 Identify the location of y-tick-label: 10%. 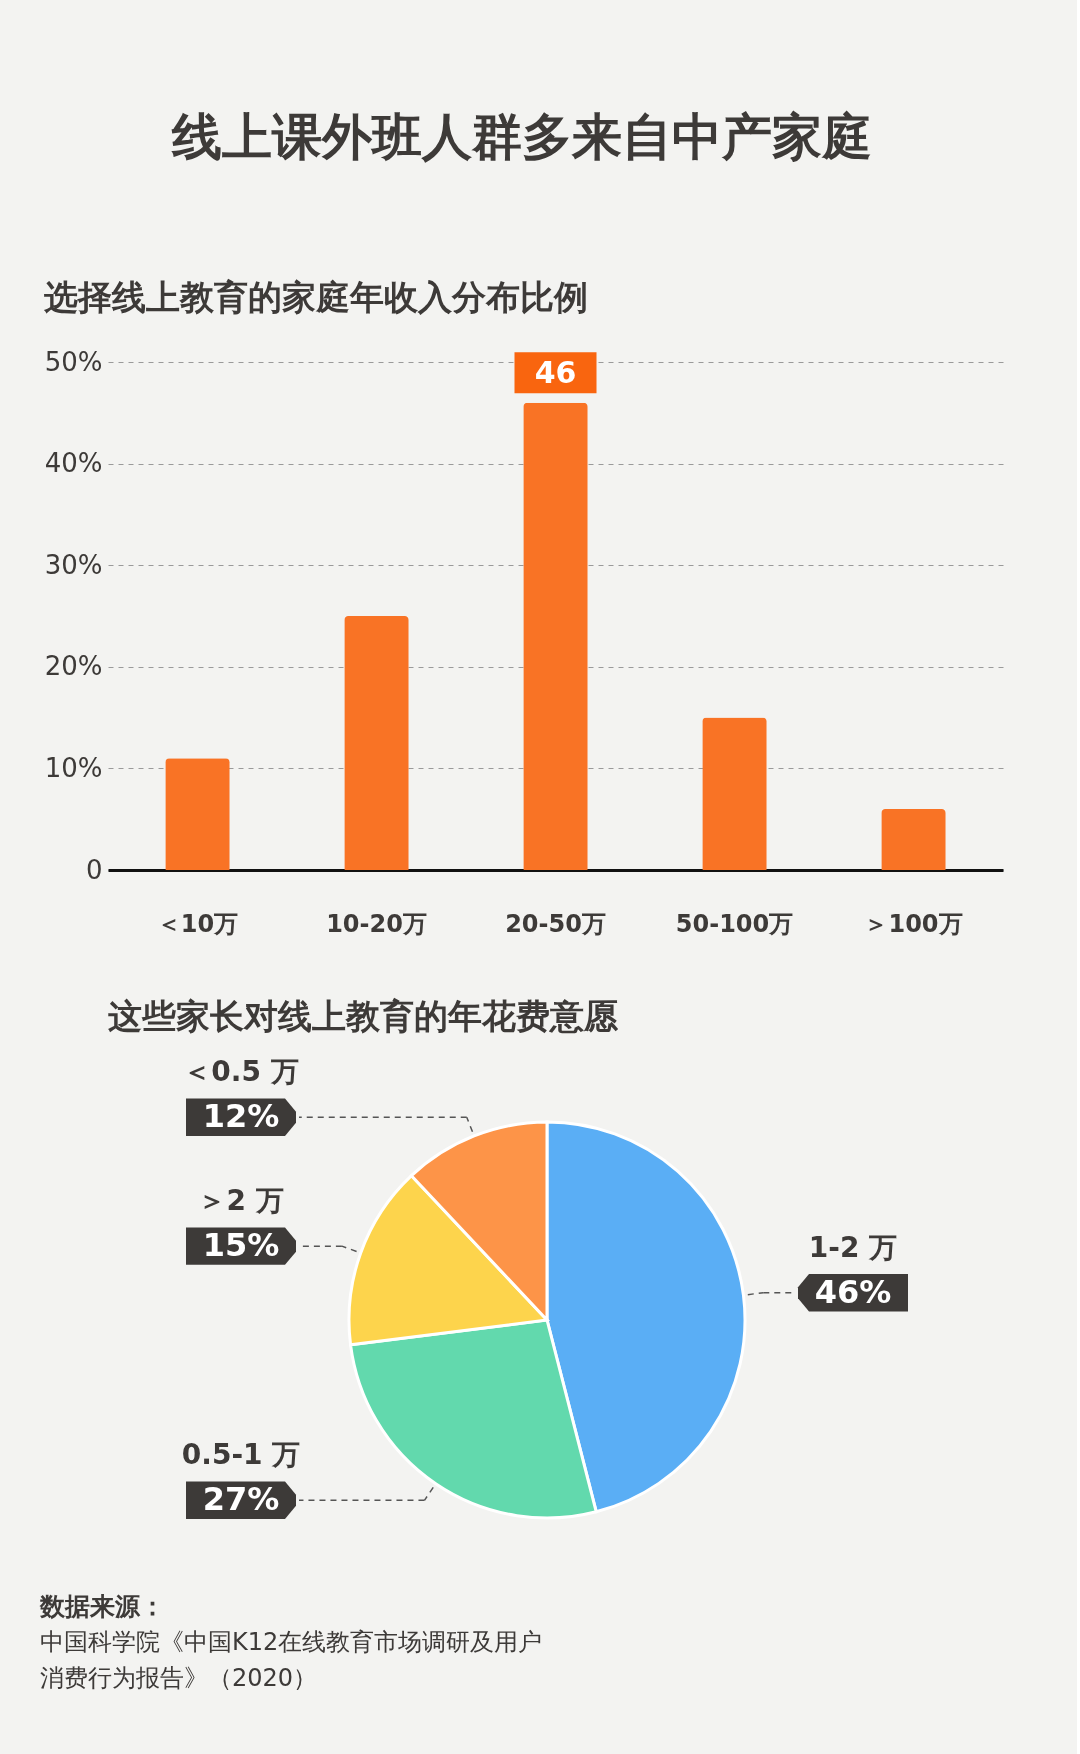
(73, 767).